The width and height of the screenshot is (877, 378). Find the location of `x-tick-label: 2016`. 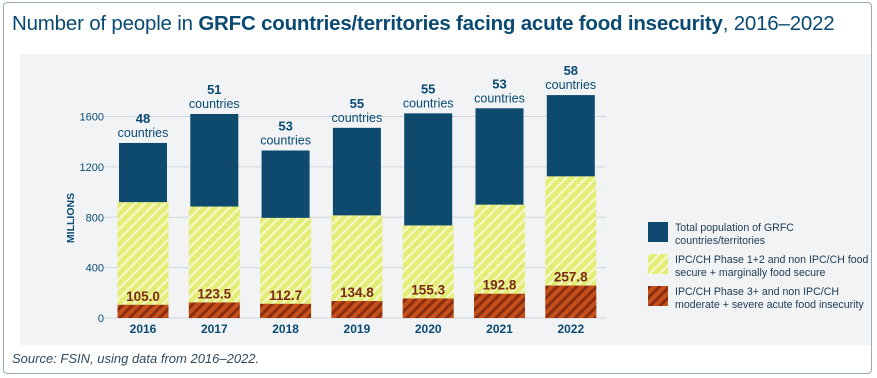

x-tick-label: 2016 is located at coordinates (143, 329).